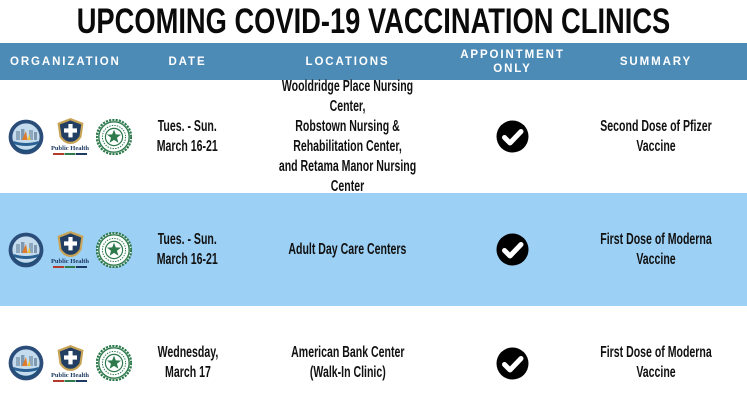 This screenshot has height=420, width=747. I want to click on page-title: UPCOMING COVID-19 VACCINATION CLINICS, so click(373, 21).